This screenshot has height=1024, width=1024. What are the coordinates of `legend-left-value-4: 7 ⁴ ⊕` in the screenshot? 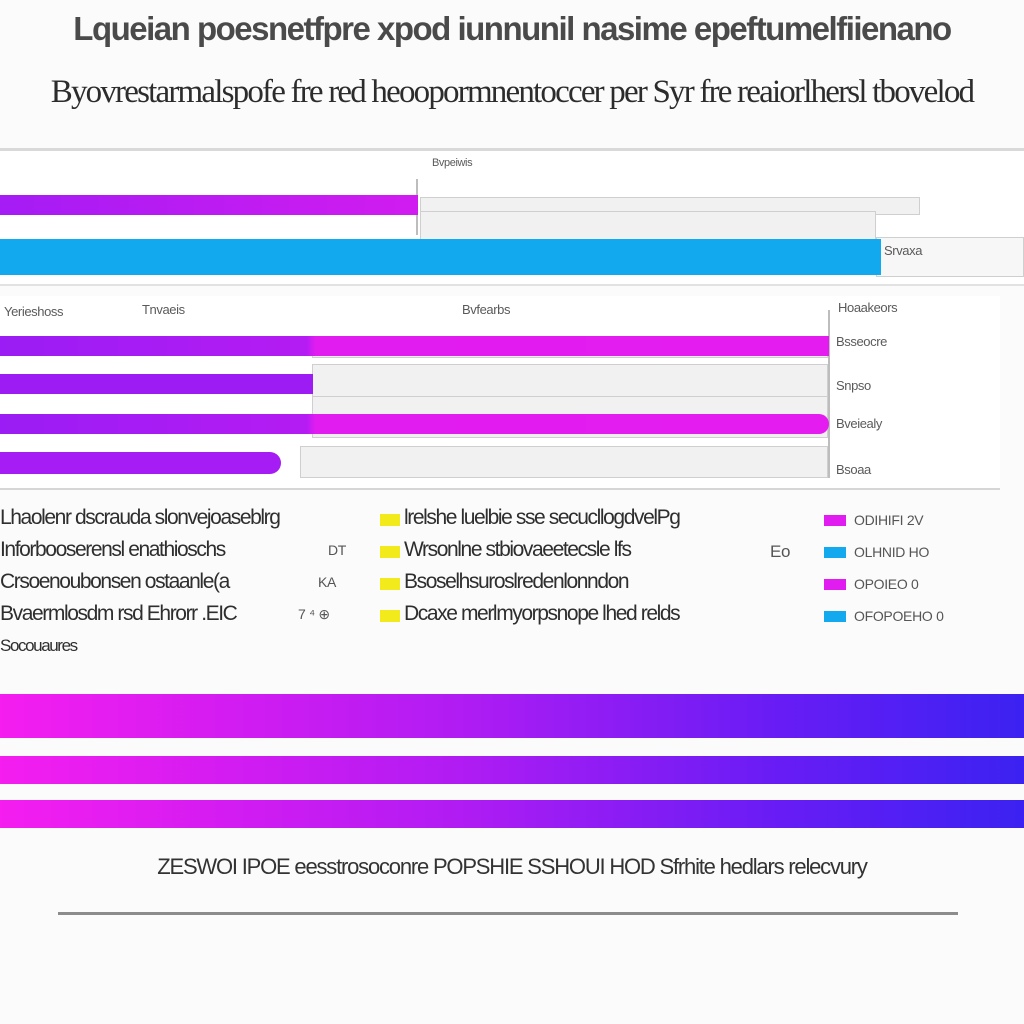 It's located at (314, 614).